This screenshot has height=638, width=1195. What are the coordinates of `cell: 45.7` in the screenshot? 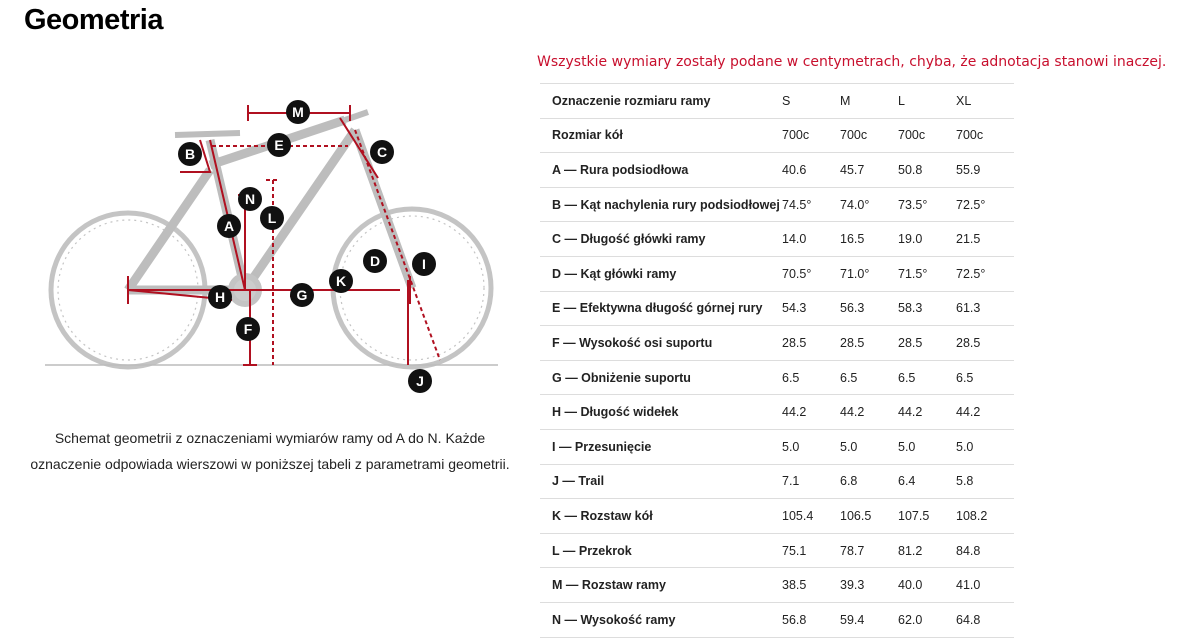 It's located at (869, 170).